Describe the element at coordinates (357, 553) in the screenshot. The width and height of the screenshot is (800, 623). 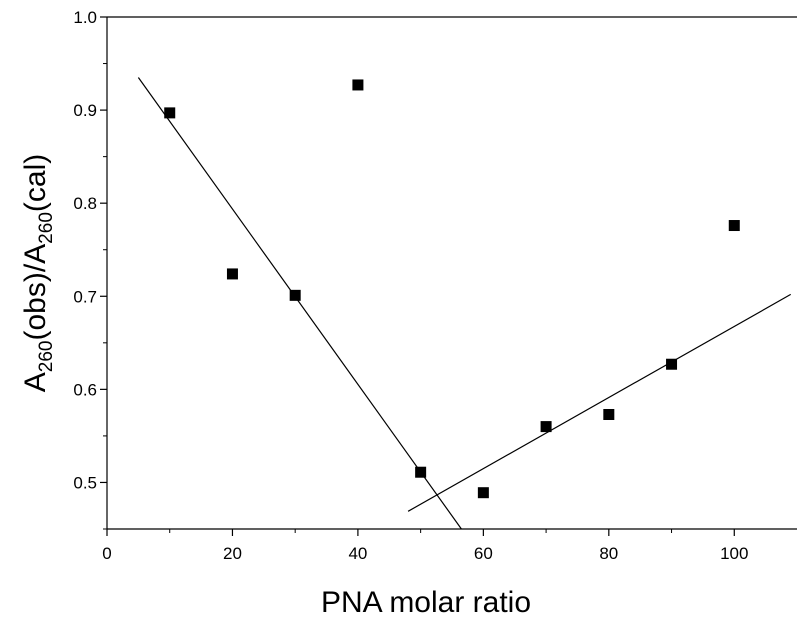
I see `x-tick-label: 40` at that location.